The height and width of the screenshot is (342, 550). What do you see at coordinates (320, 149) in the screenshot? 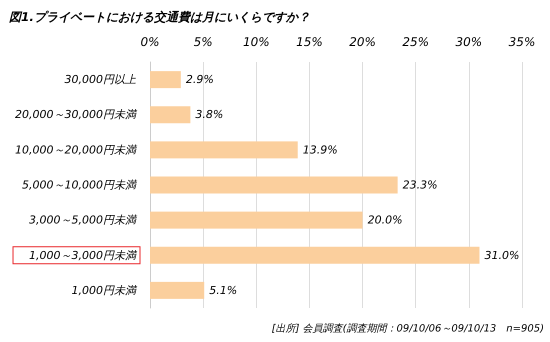
I see `data-label: 13.9%` at bounding box center [320, 149].